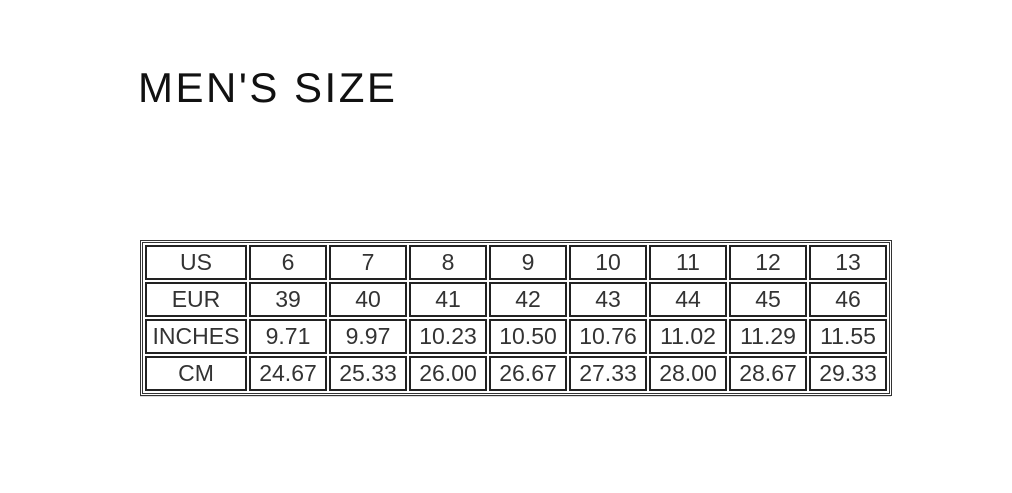 The image size is (1012, 493). Describe the element at coordinates (368, 336) in the screenshot. I see `table-cell: 9.97` at that location.